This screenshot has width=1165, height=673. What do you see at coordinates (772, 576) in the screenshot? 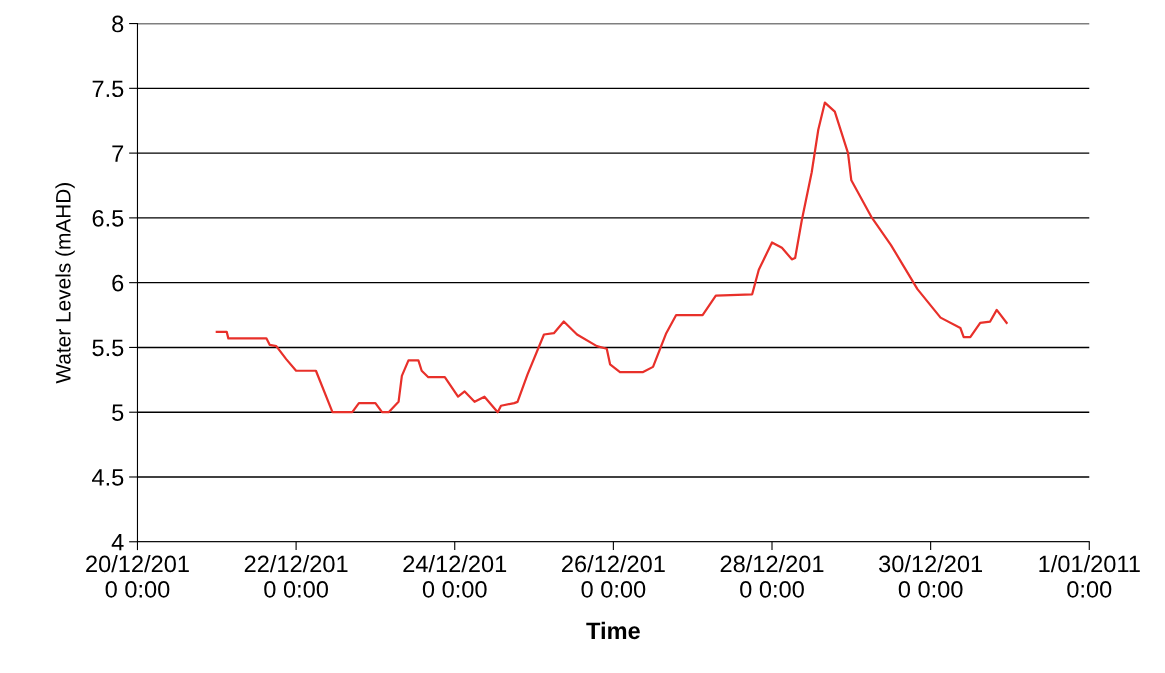
I see `x-tick-label: 28/12/201 0 0:00` at bounding box center [772, 576].